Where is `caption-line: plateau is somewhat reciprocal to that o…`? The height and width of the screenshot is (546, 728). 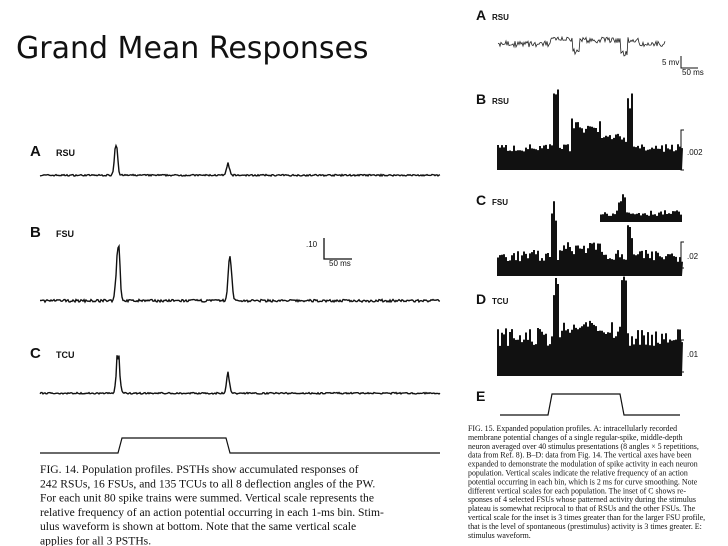 caption-line: plateau is somewhat reciprocal to that o… is located at coordinates (582, 508).